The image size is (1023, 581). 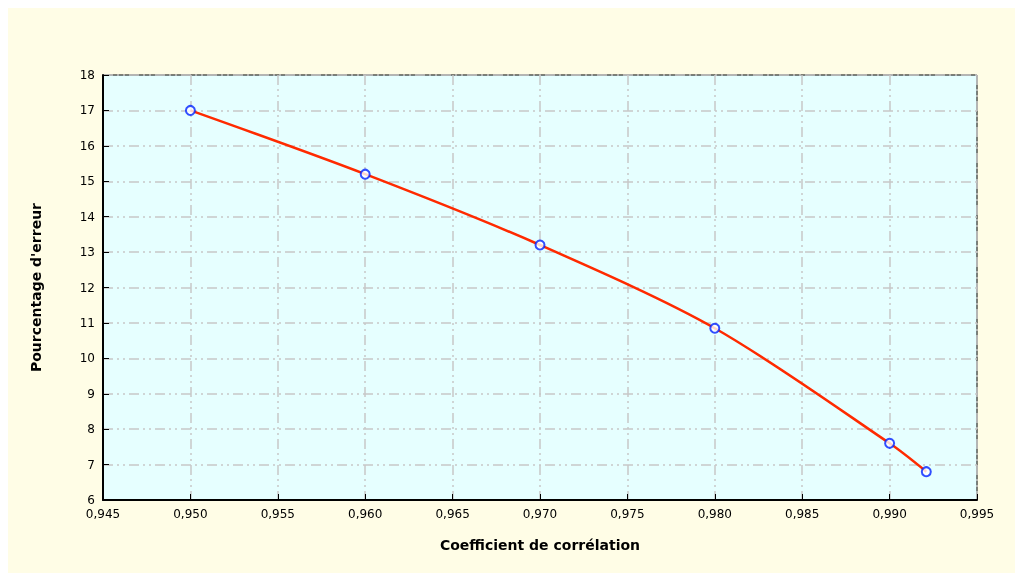 What do you see at coordinates (91, 464) in the screenshot?
I see `y-tick-label: 7` at bounding box center [91, 464].